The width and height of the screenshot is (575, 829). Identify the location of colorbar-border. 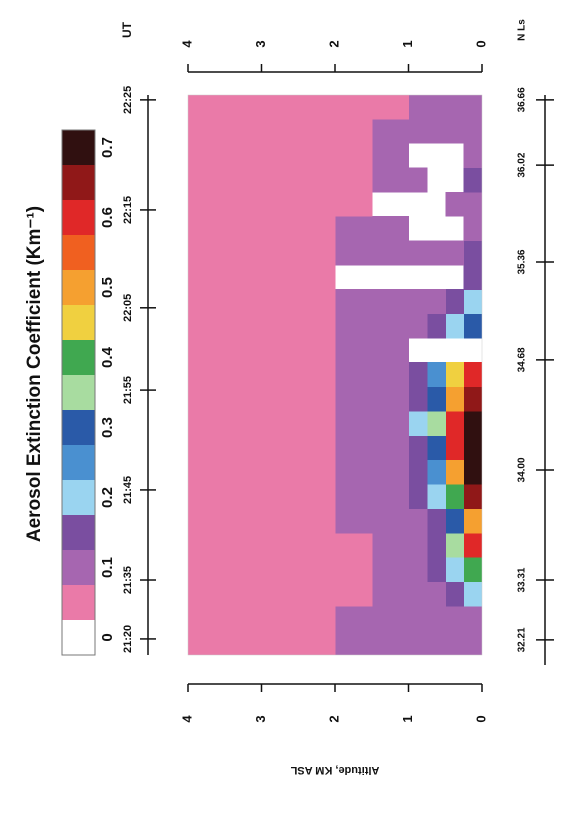
(78, 392).